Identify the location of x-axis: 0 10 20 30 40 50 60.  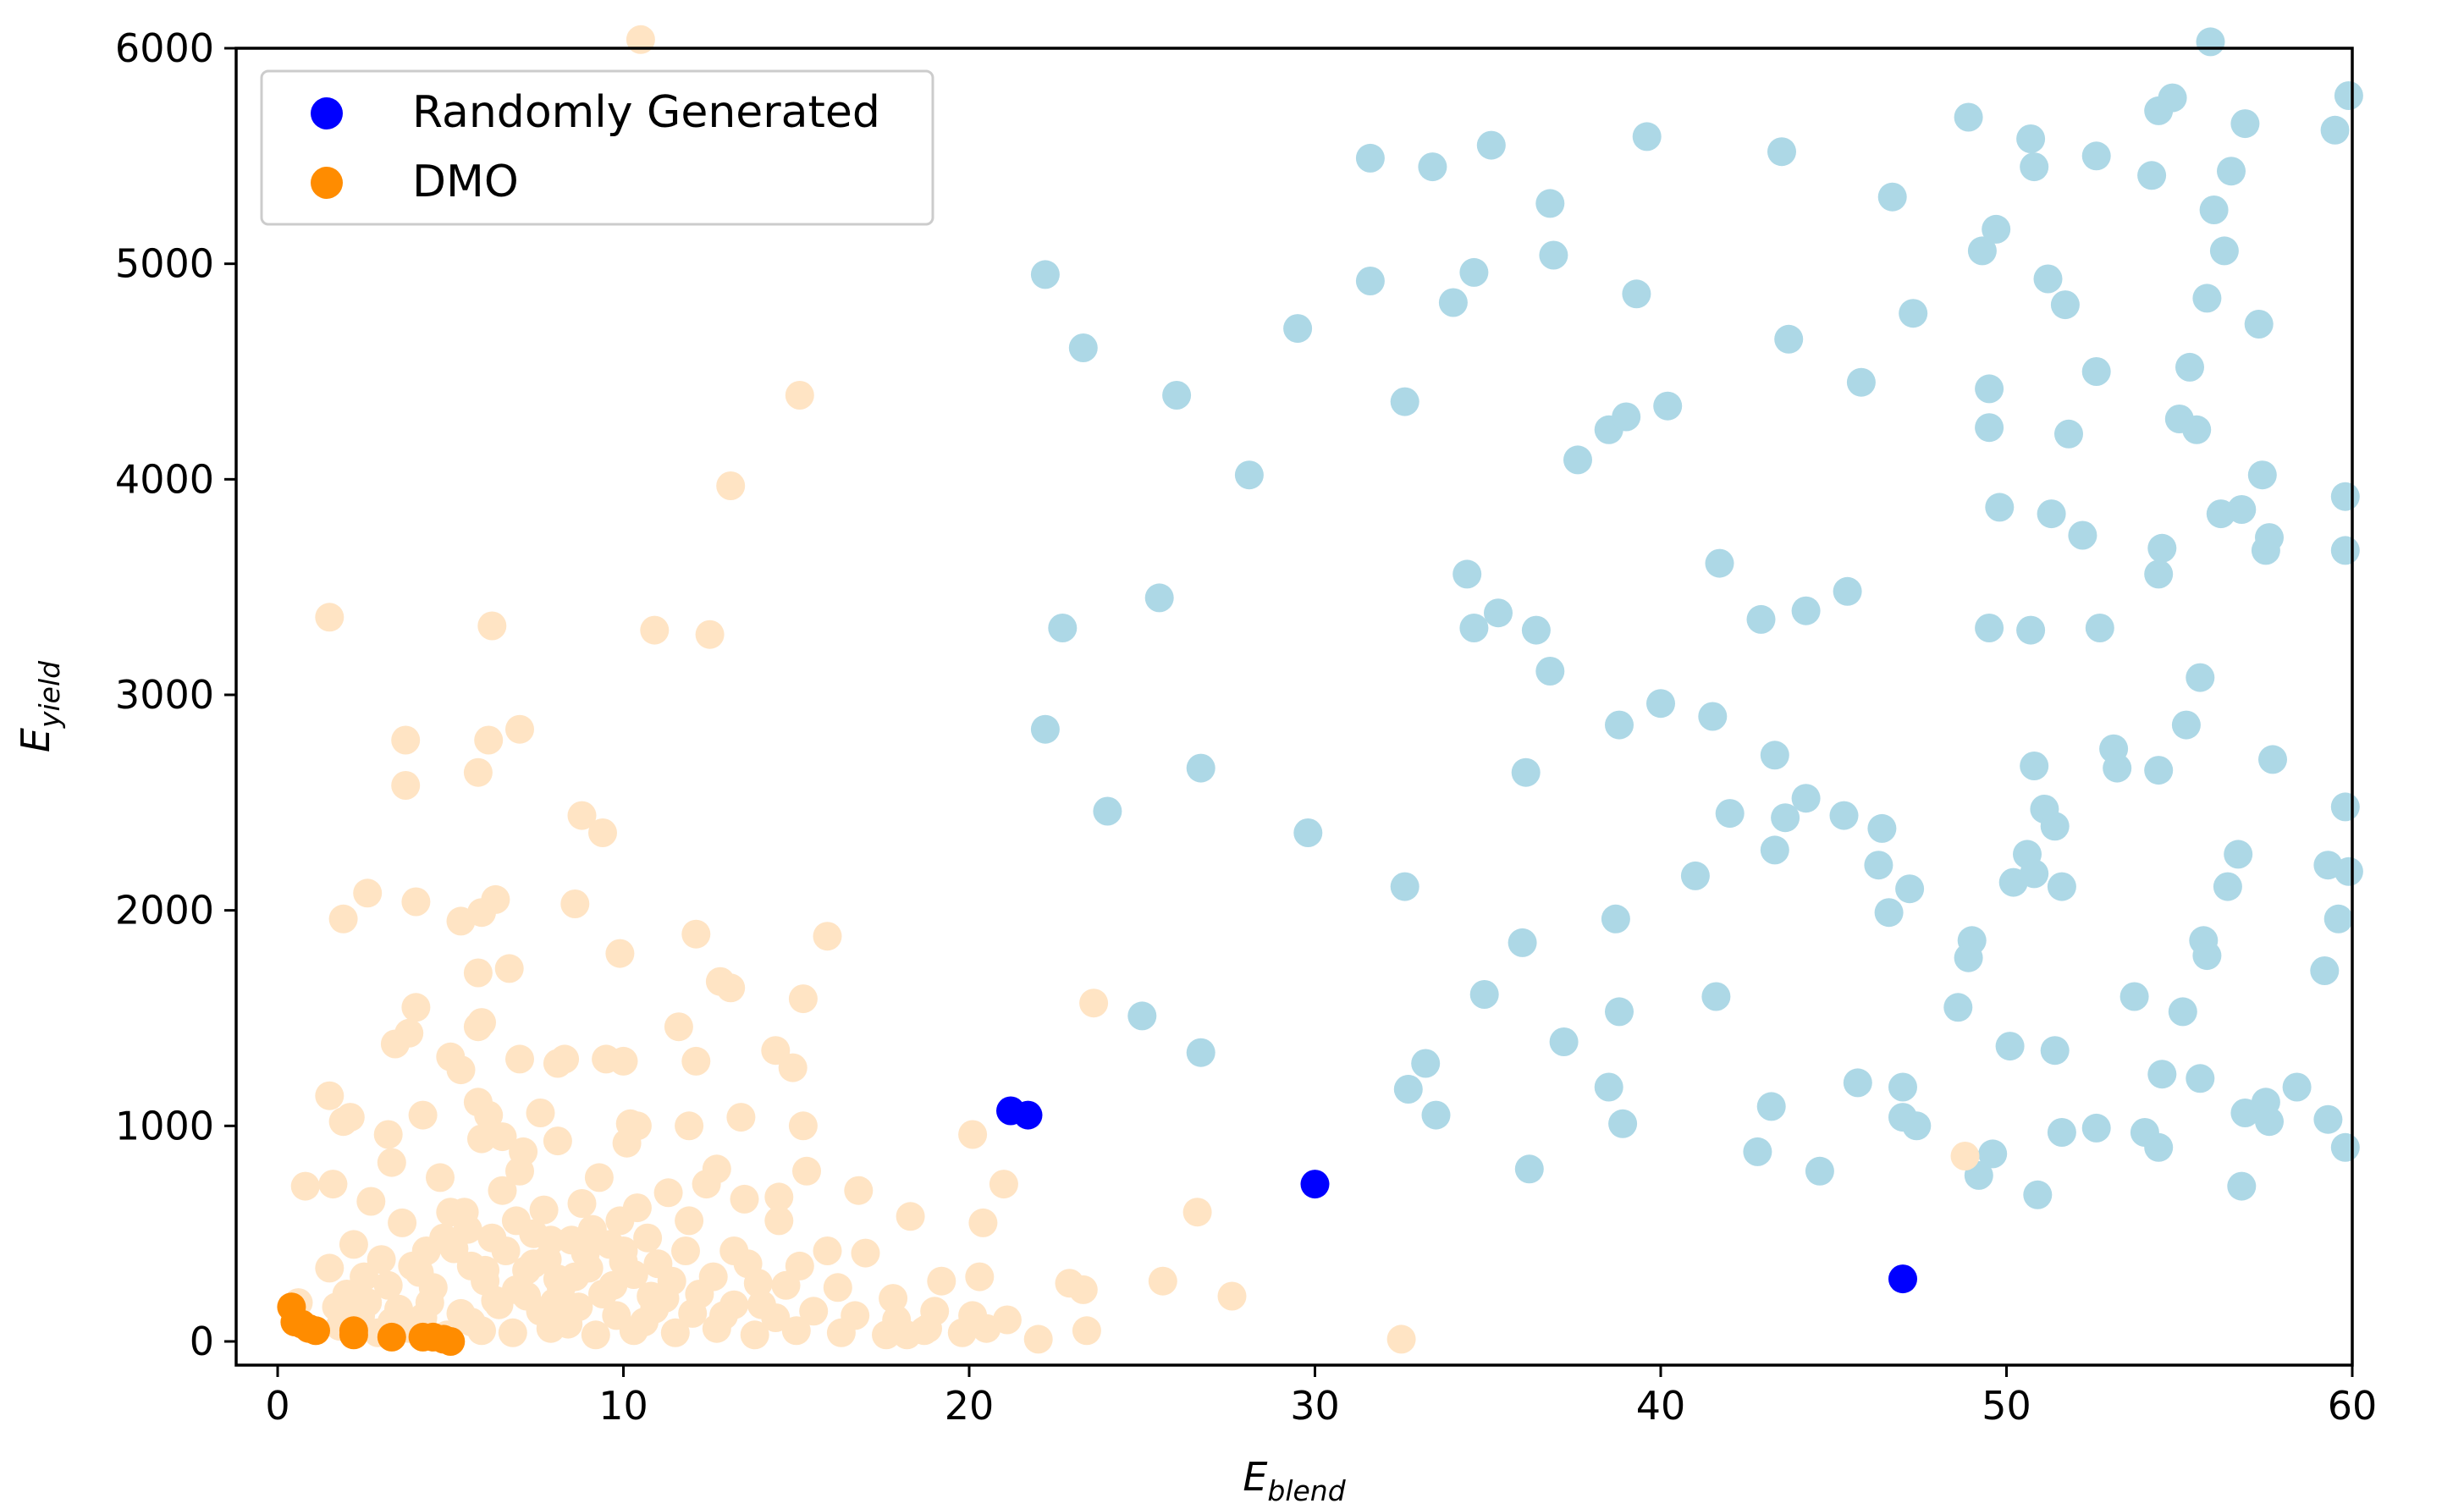
(1321, 1397).